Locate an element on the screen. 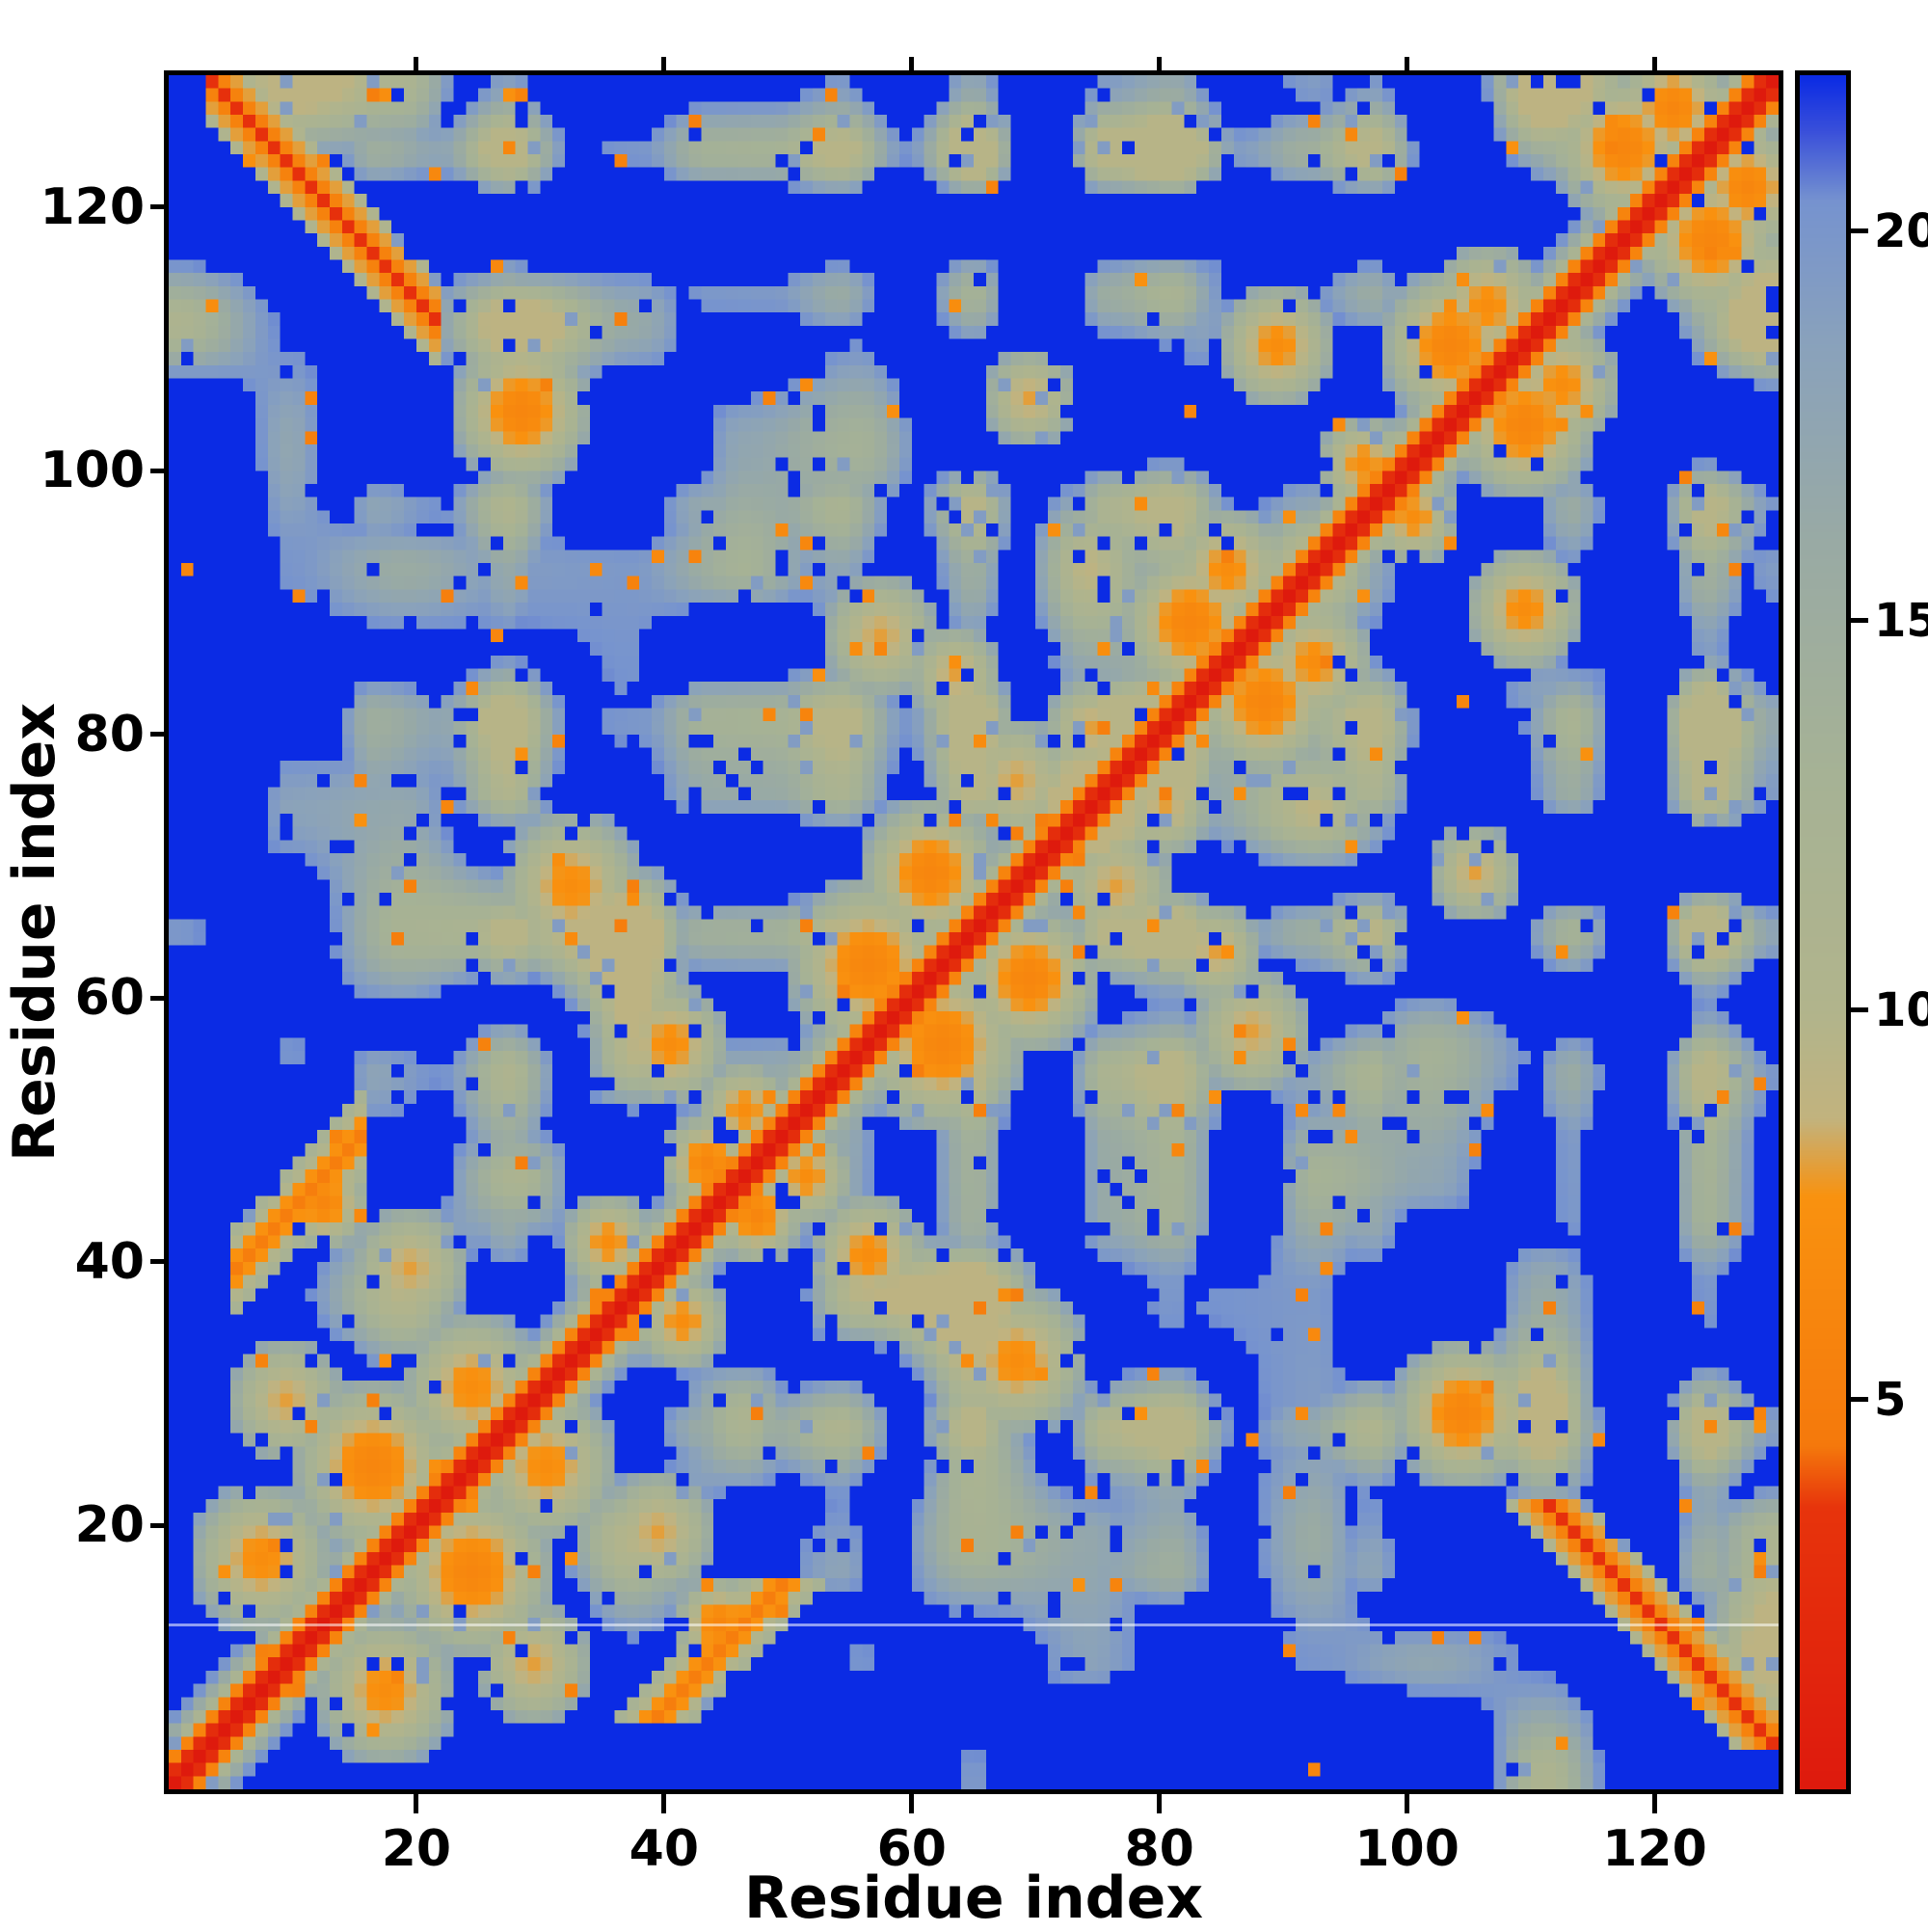 Image resolution: width=1928 pixels, height=1932 pixels. colorbar is located at coordinates (1823, 932).